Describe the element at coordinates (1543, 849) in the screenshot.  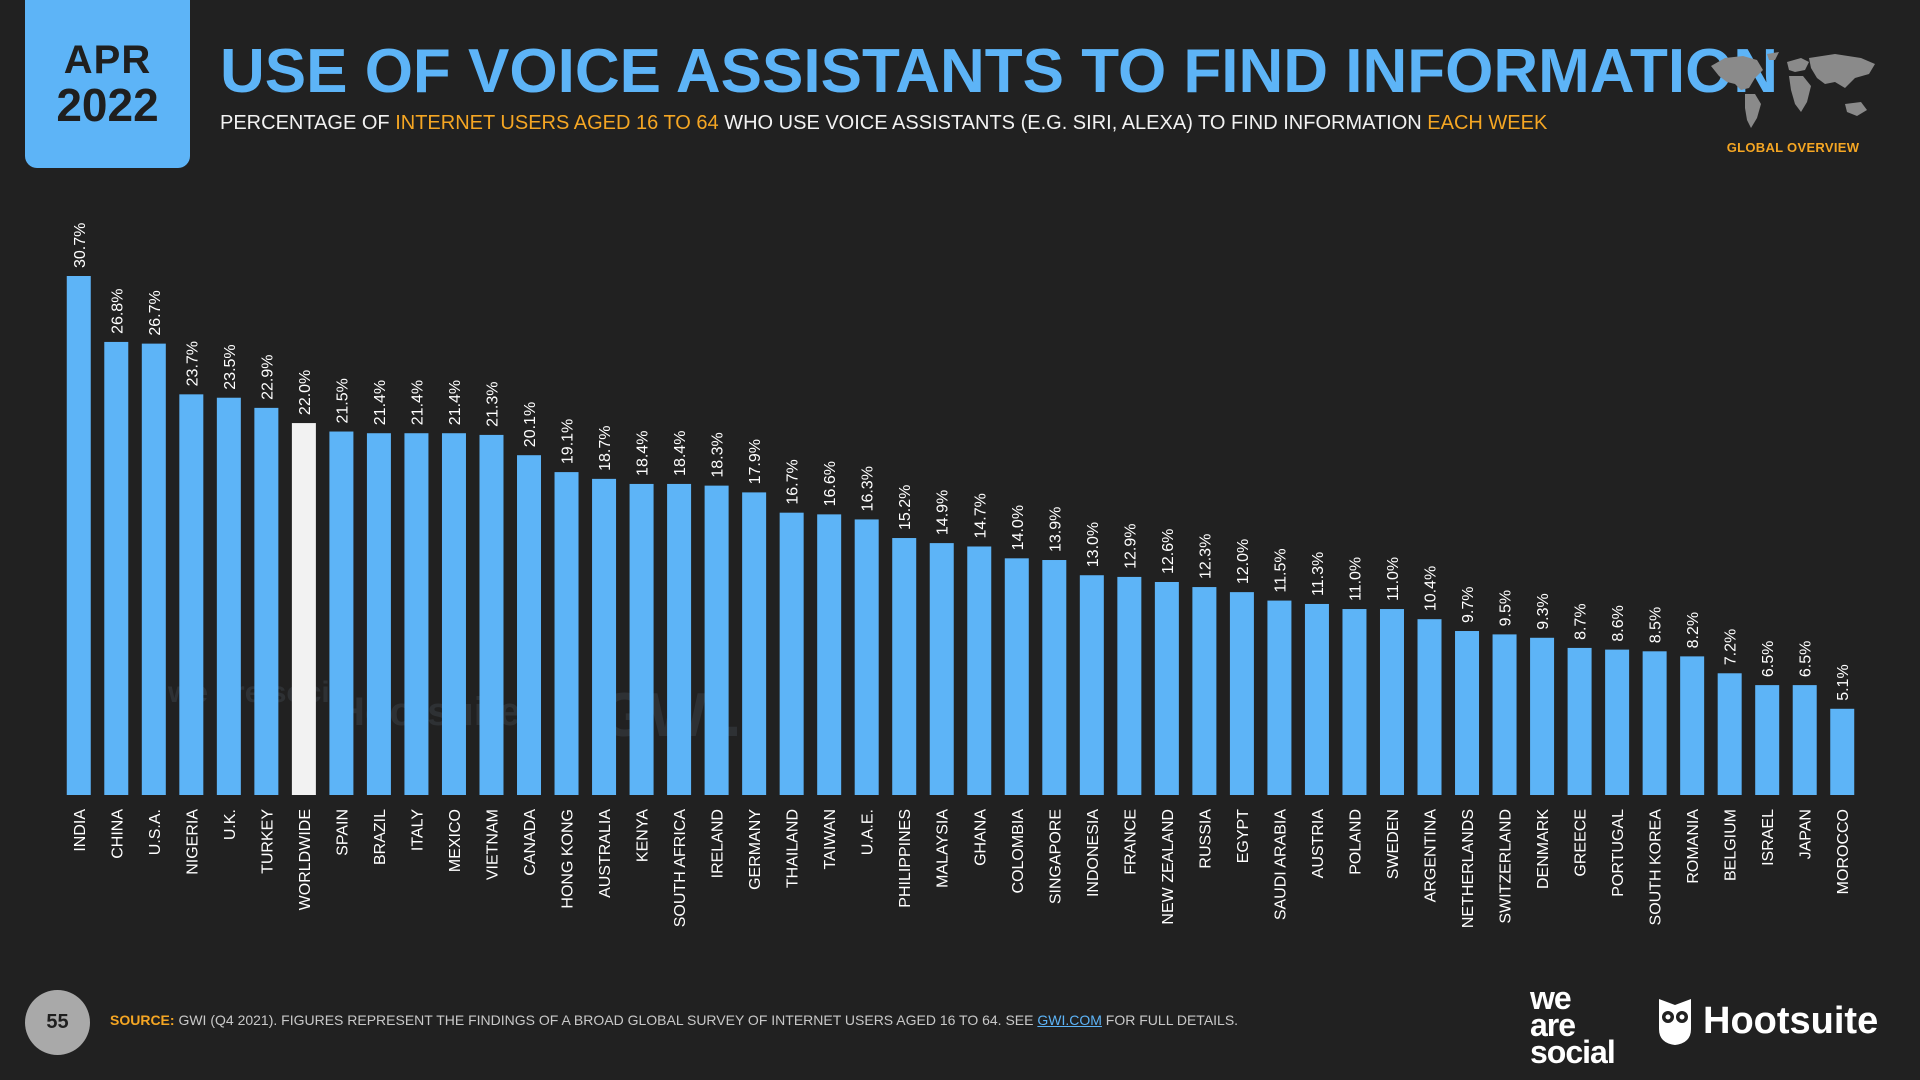
I see `category-label: DENMARK` at that location.